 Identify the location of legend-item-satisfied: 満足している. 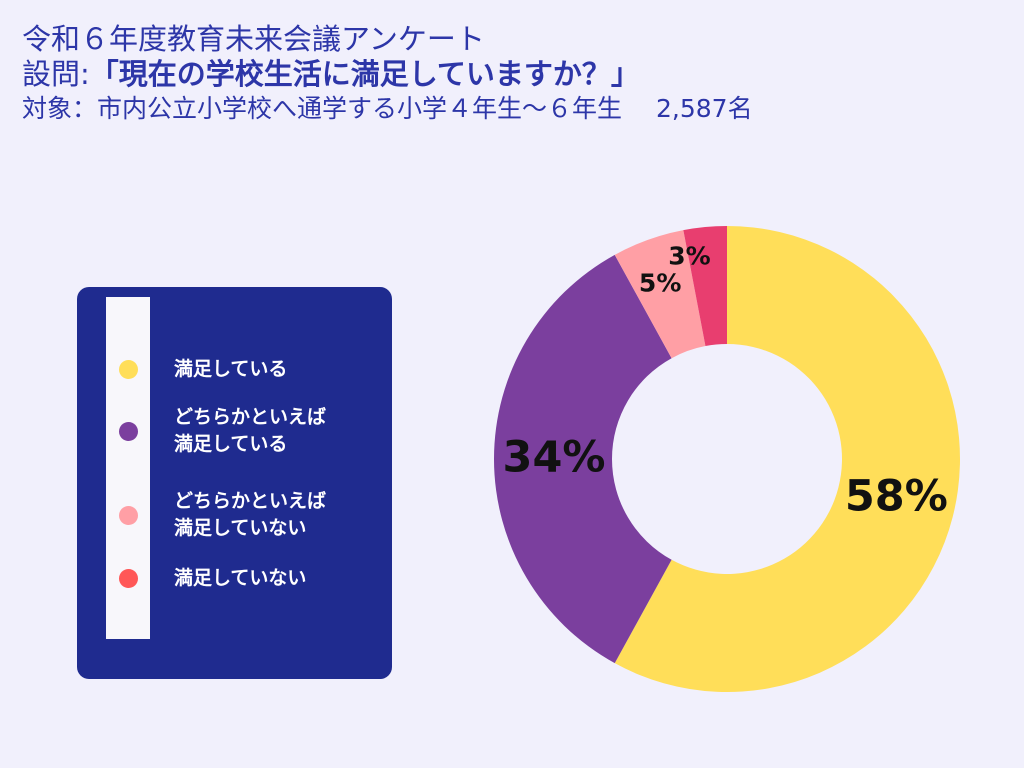
(251, 369).